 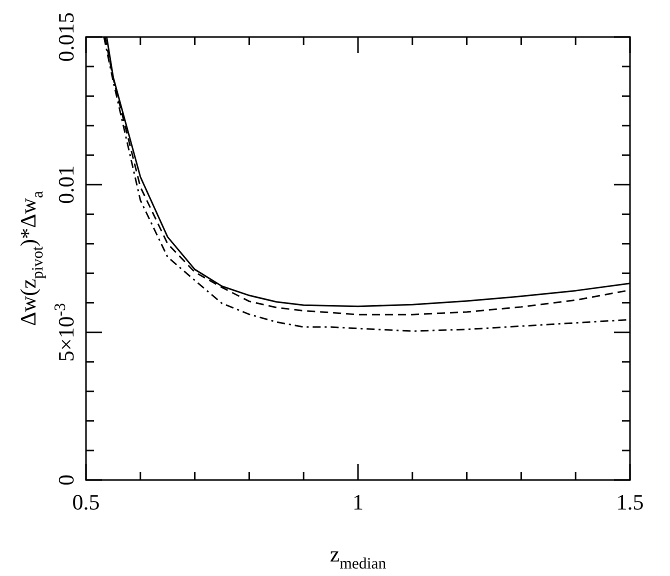 I want to click on x-tick-label: 1, so click(x=358, y=502).